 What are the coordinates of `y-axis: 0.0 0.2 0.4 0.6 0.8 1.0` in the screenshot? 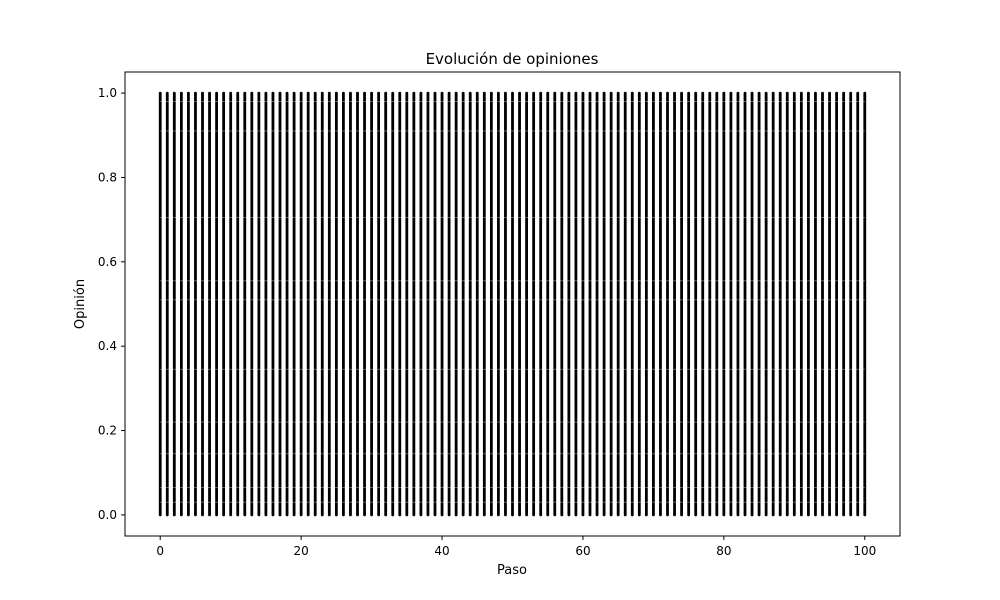 It's located at (111, 304).